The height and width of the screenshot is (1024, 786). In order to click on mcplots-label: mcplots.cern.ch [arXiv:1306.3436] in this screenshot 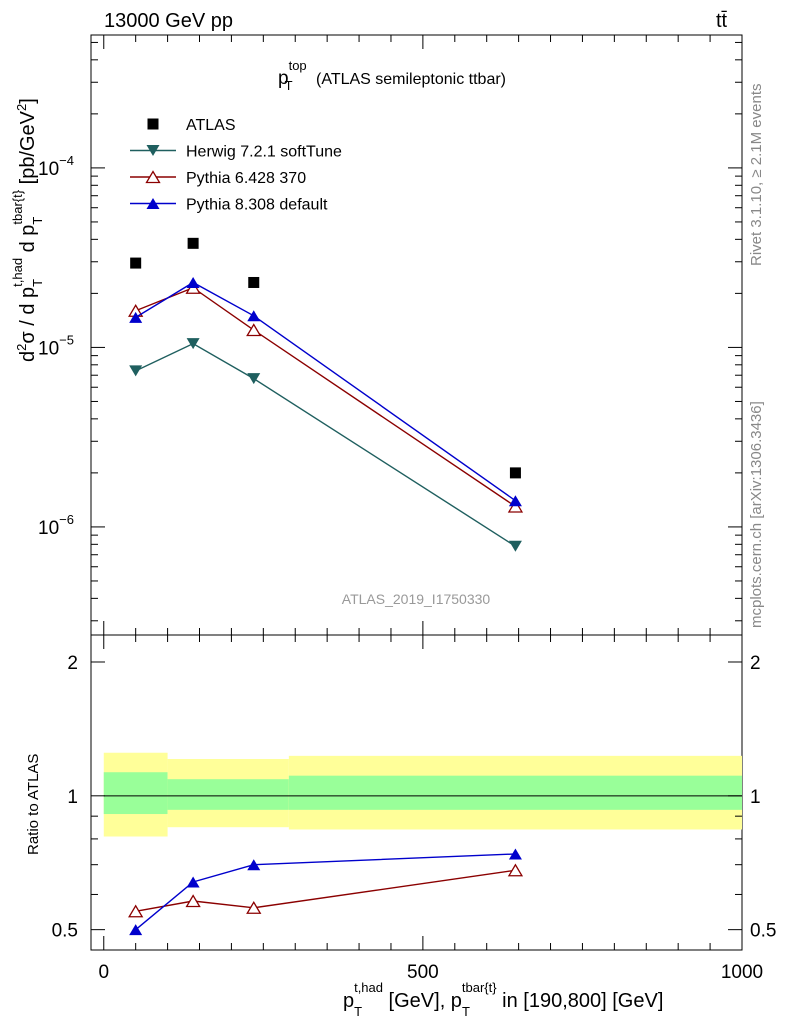, I will do `click(756, 514)`.